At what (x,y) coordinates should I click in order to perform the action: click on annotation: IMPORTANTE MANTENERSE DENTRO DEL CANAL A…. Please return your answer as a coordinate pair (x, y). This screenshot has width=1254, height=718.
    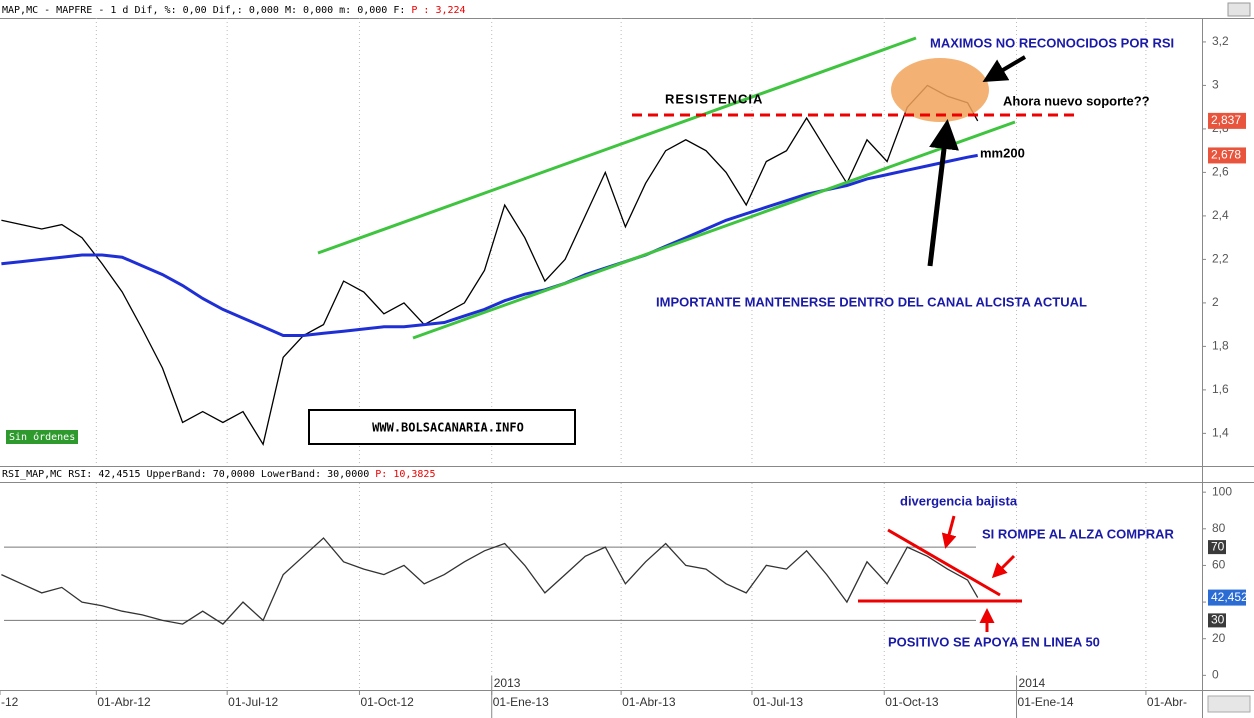
    Looking at the image, I should click on (871, 301).